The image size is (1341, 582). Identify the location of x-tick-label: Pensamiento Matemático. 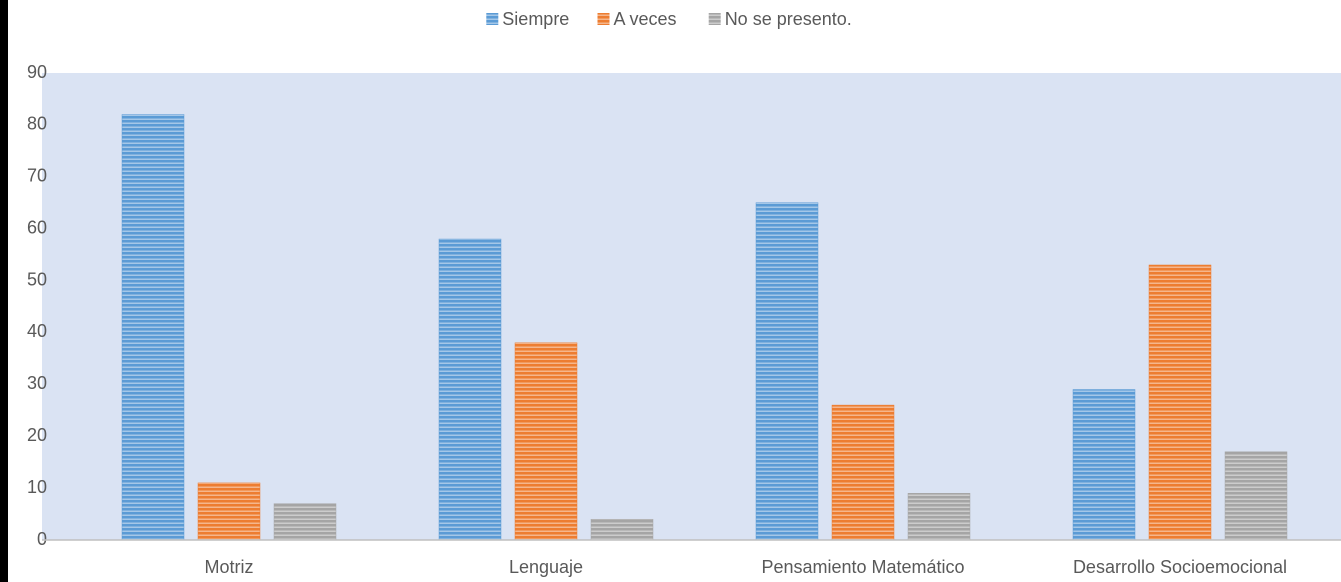
(862, 567).